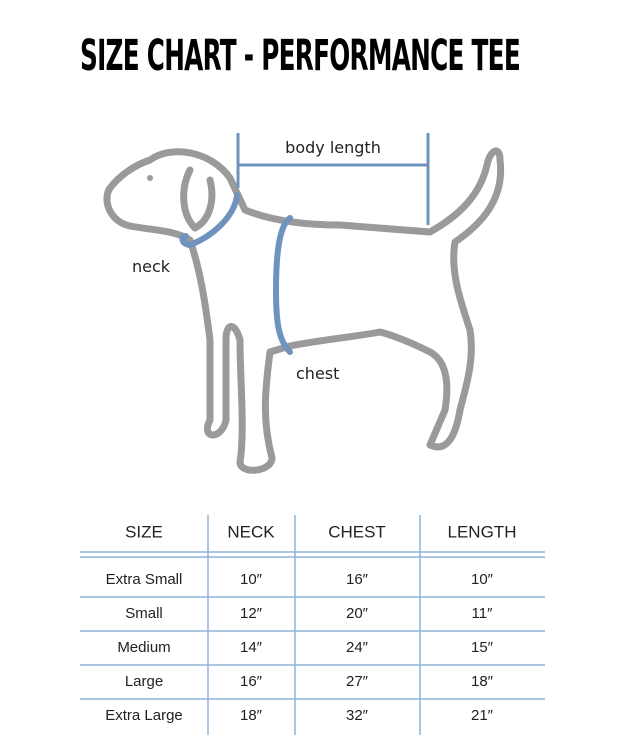 This screenshot has height=750, width=625. I want to click on table-cell: Medium, so click(143, 647).